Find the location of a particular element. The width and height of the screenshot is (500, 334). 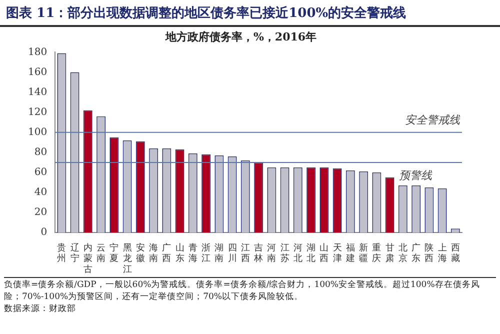

x-tick-label: 重庆 is located at coordinates (377, 253).